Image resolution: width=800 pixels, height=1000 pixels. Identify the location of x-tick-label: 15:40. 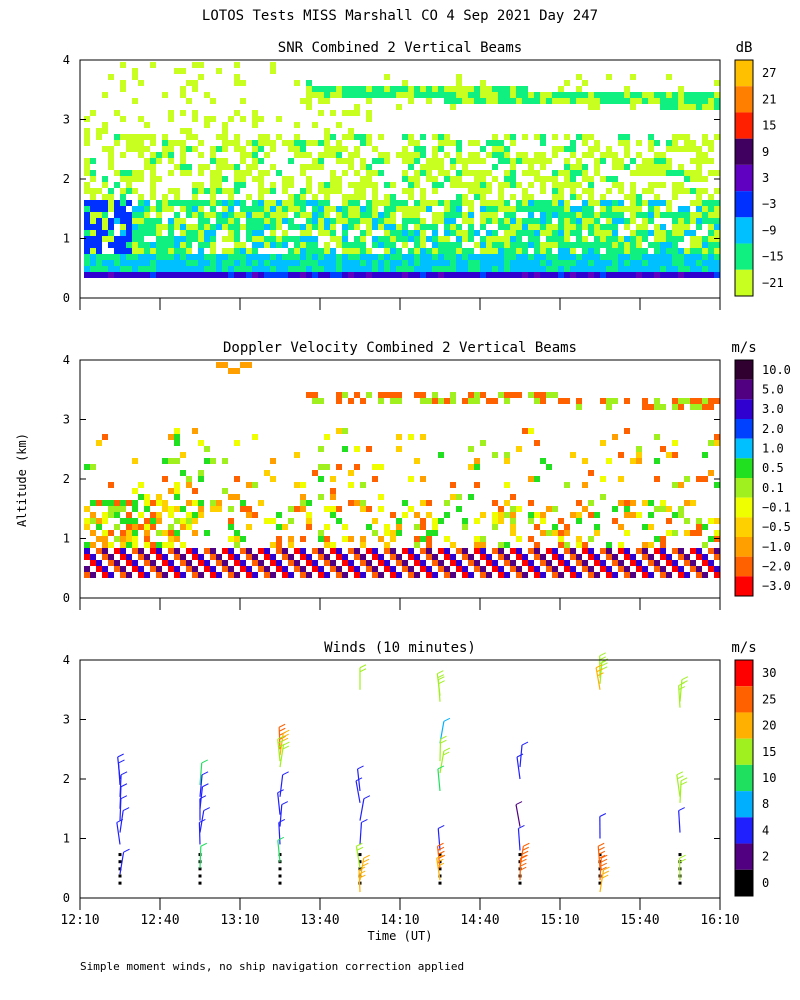
(639, 920).